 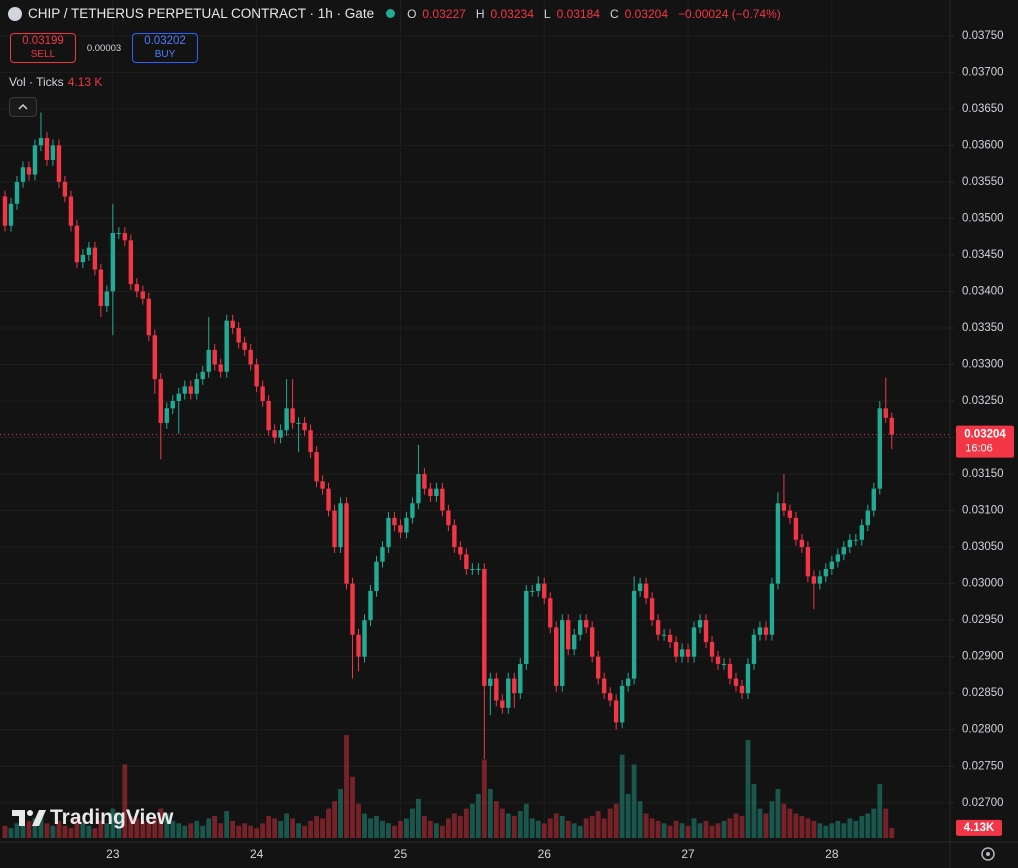 What do you see at coordinates (983, 109) in the screenshot?
I see `y-tick-label: 0.03650` at bounding box center [983, 109].